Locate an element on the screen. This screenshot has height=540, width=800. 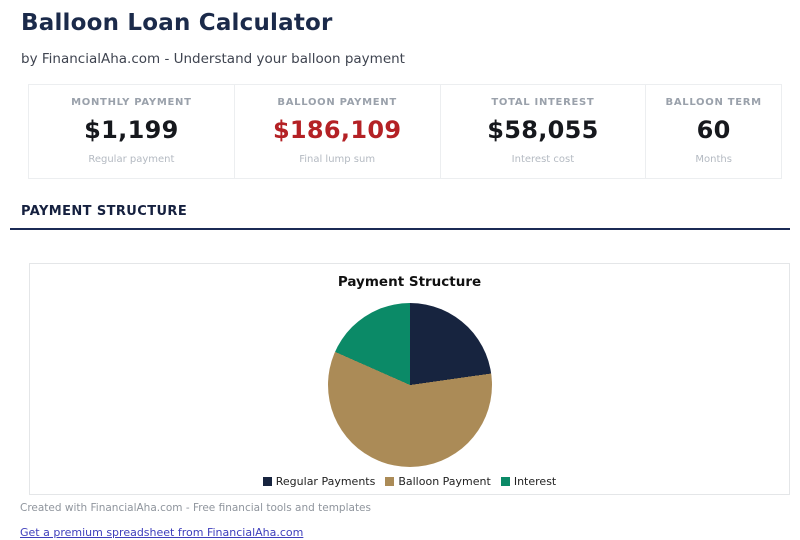
chart-title: Payment Structure is located at coordinates (409, 282).